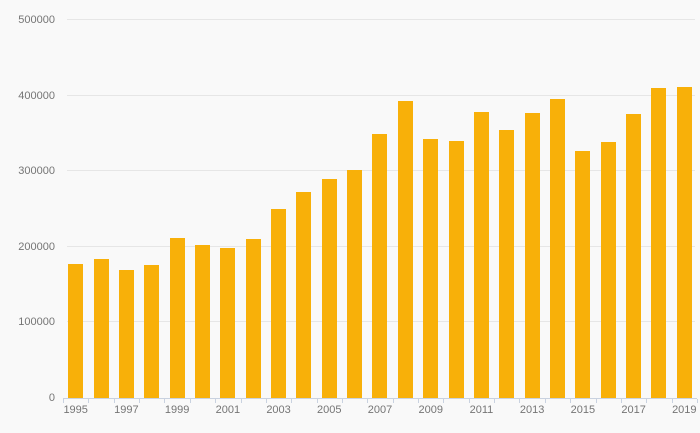  Describe the element at coordinates (76, 331) in the screenshot. I see `bar-1995` at that location.